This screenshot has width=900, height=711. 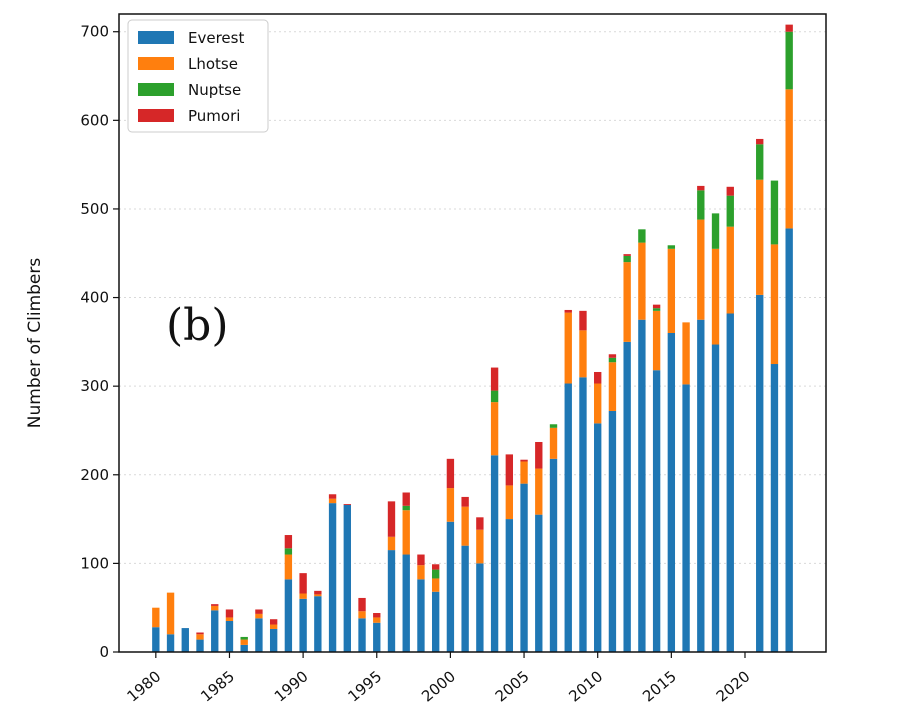 What do you see at coordinates (438, 686) in the screenshot?
I see `x-tick-label: 2000` at bounding box center [438, 686].